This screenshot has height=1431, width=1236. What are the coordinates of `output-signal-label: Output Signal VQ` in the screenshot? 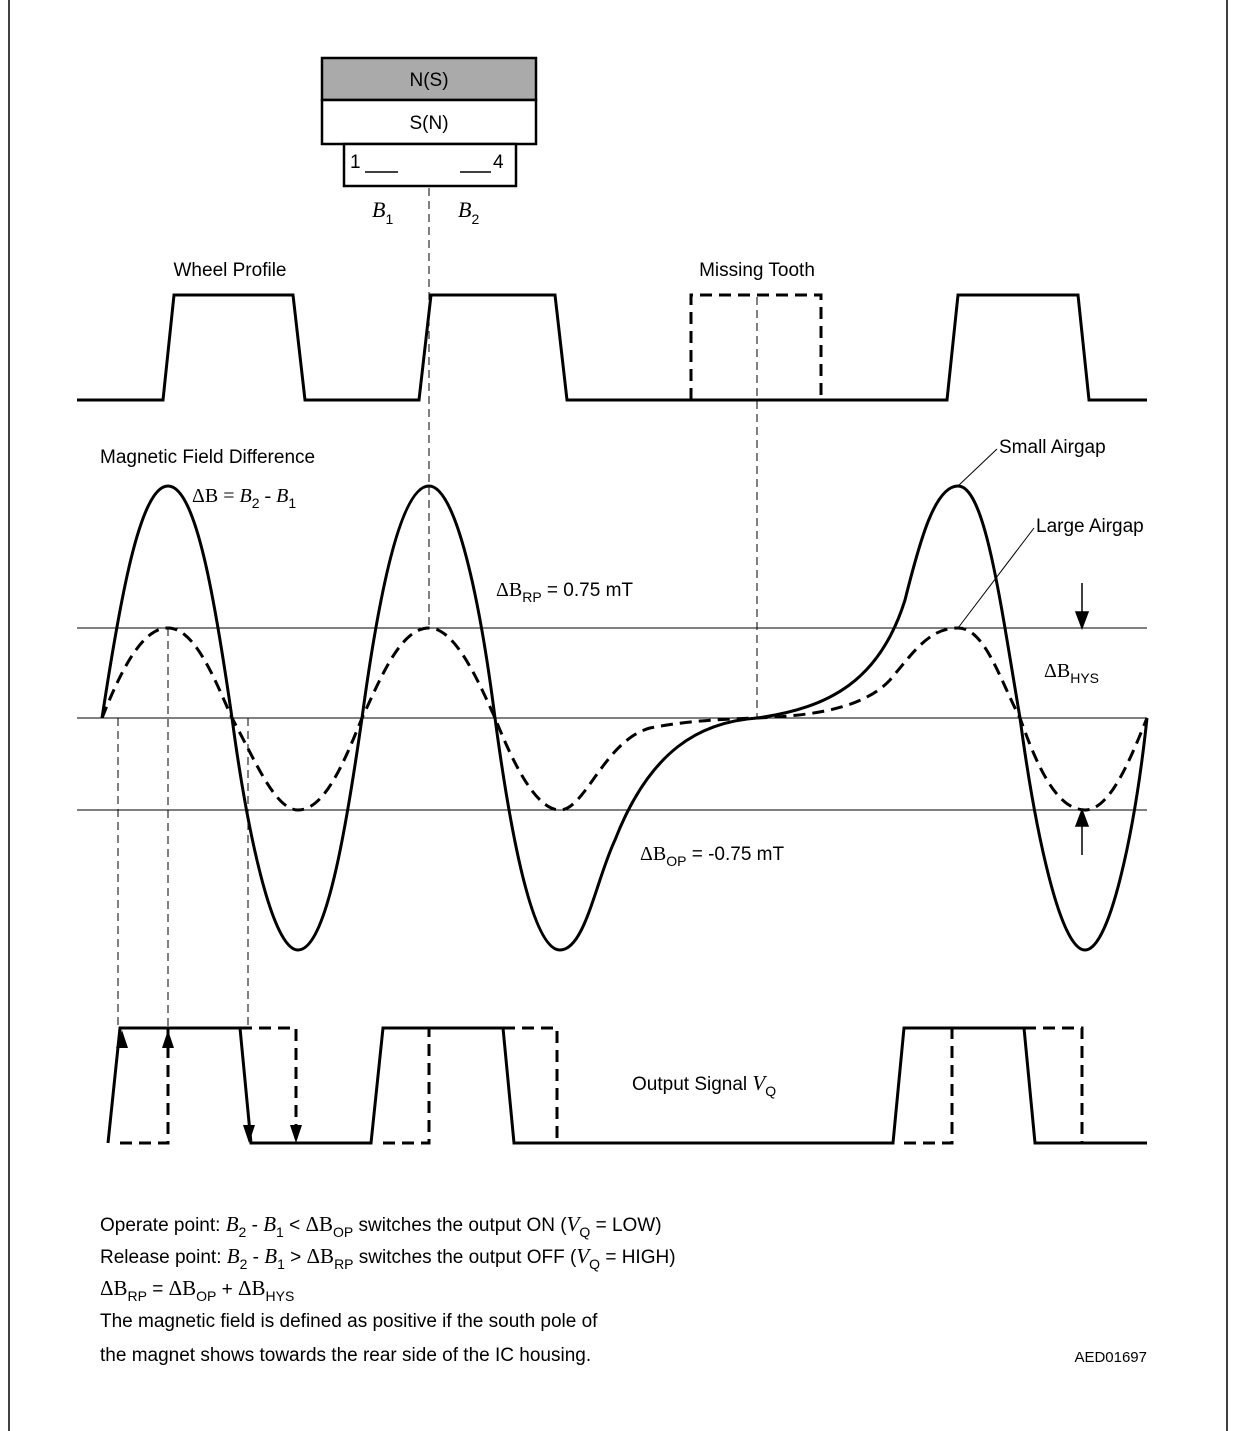 It's located at (704, 1085).